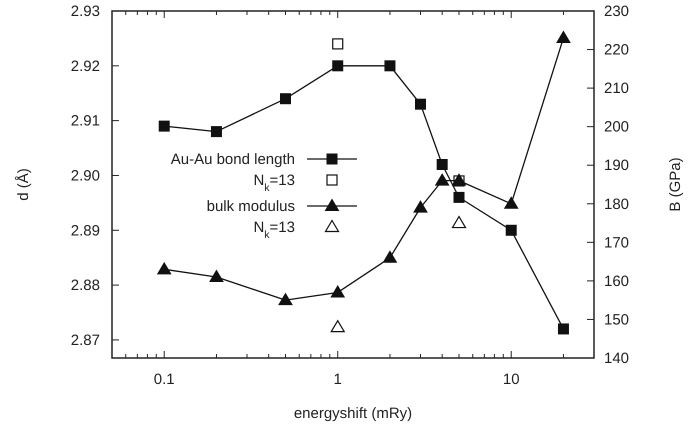  I want to click on y2-tick-label: 180, so click(617, 204).